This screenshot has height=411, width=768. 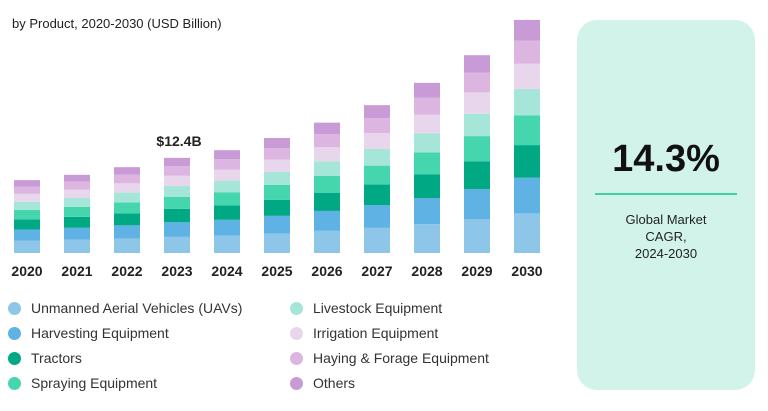 I want to click on x-tick-label: 2029, so click(x=476, y=271).